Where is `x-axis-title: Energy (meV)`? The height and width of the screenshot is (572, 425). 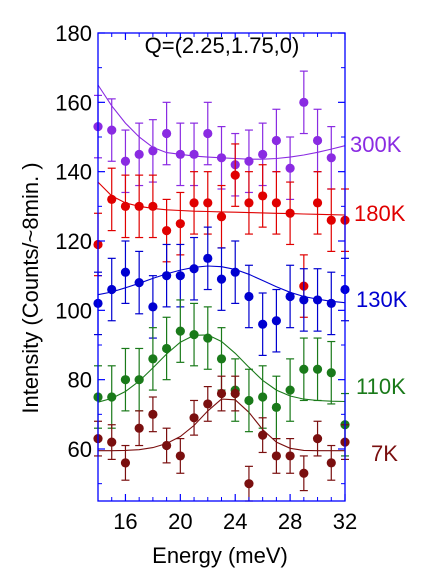 x-axis-title: Energy (meV) is located at coordinates (220, 555).